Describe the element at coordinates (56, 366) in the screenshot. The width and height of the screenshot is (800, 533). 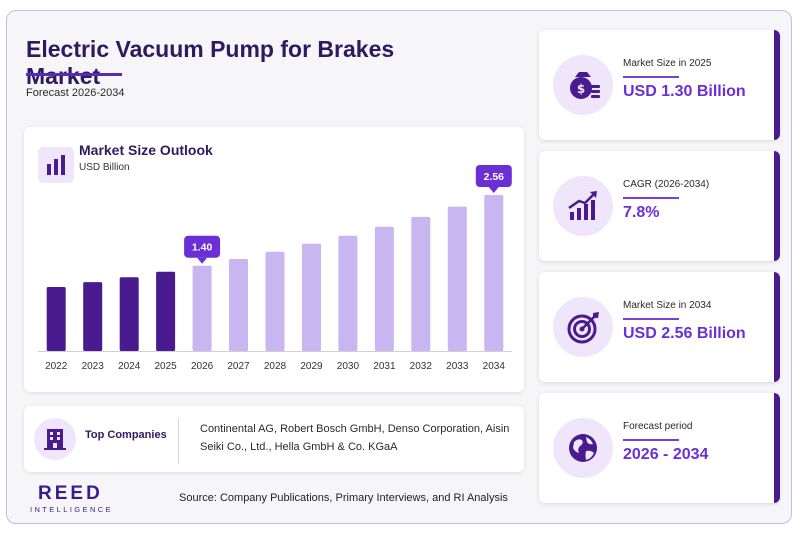
I see `x-tick-label: 2022` at that location.